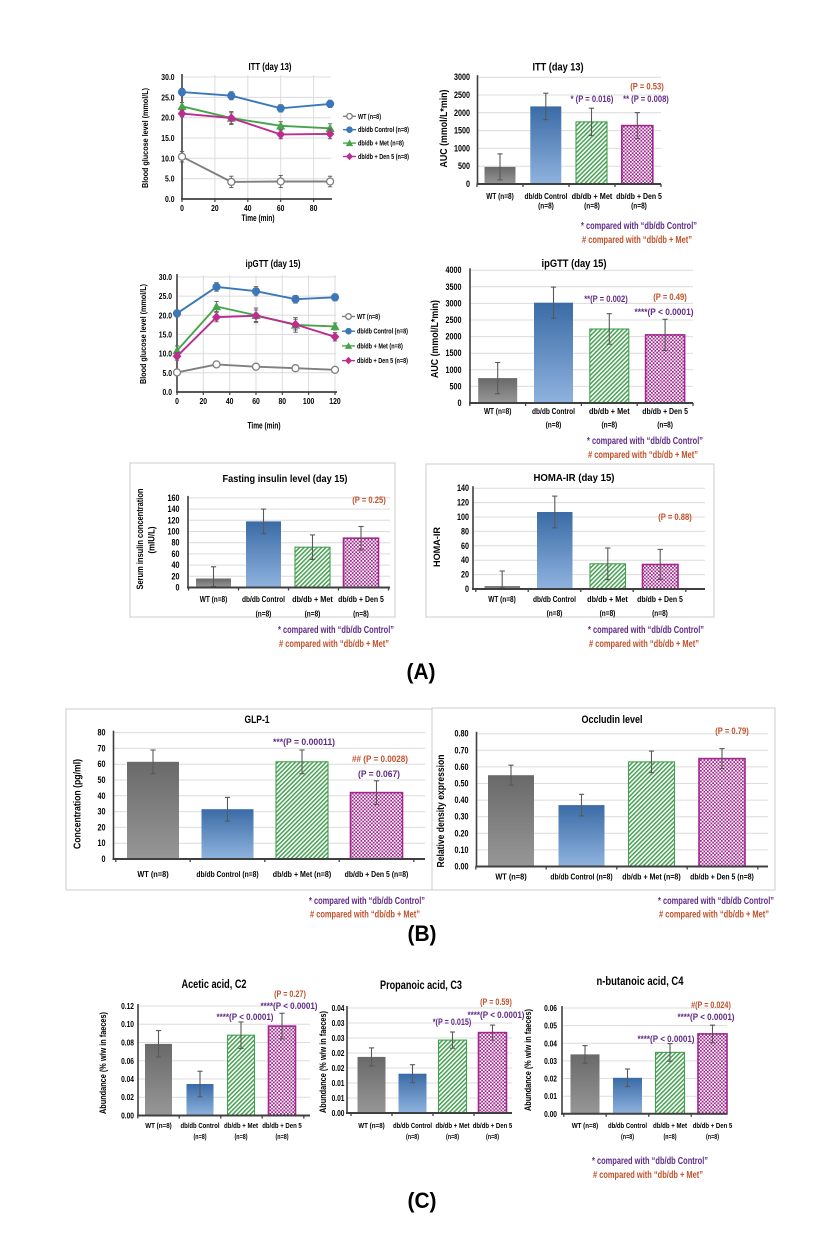 The image size is (838, 1238). I want to click on svg-text: db/db + Den 5 (n=8), so click(383, 156).